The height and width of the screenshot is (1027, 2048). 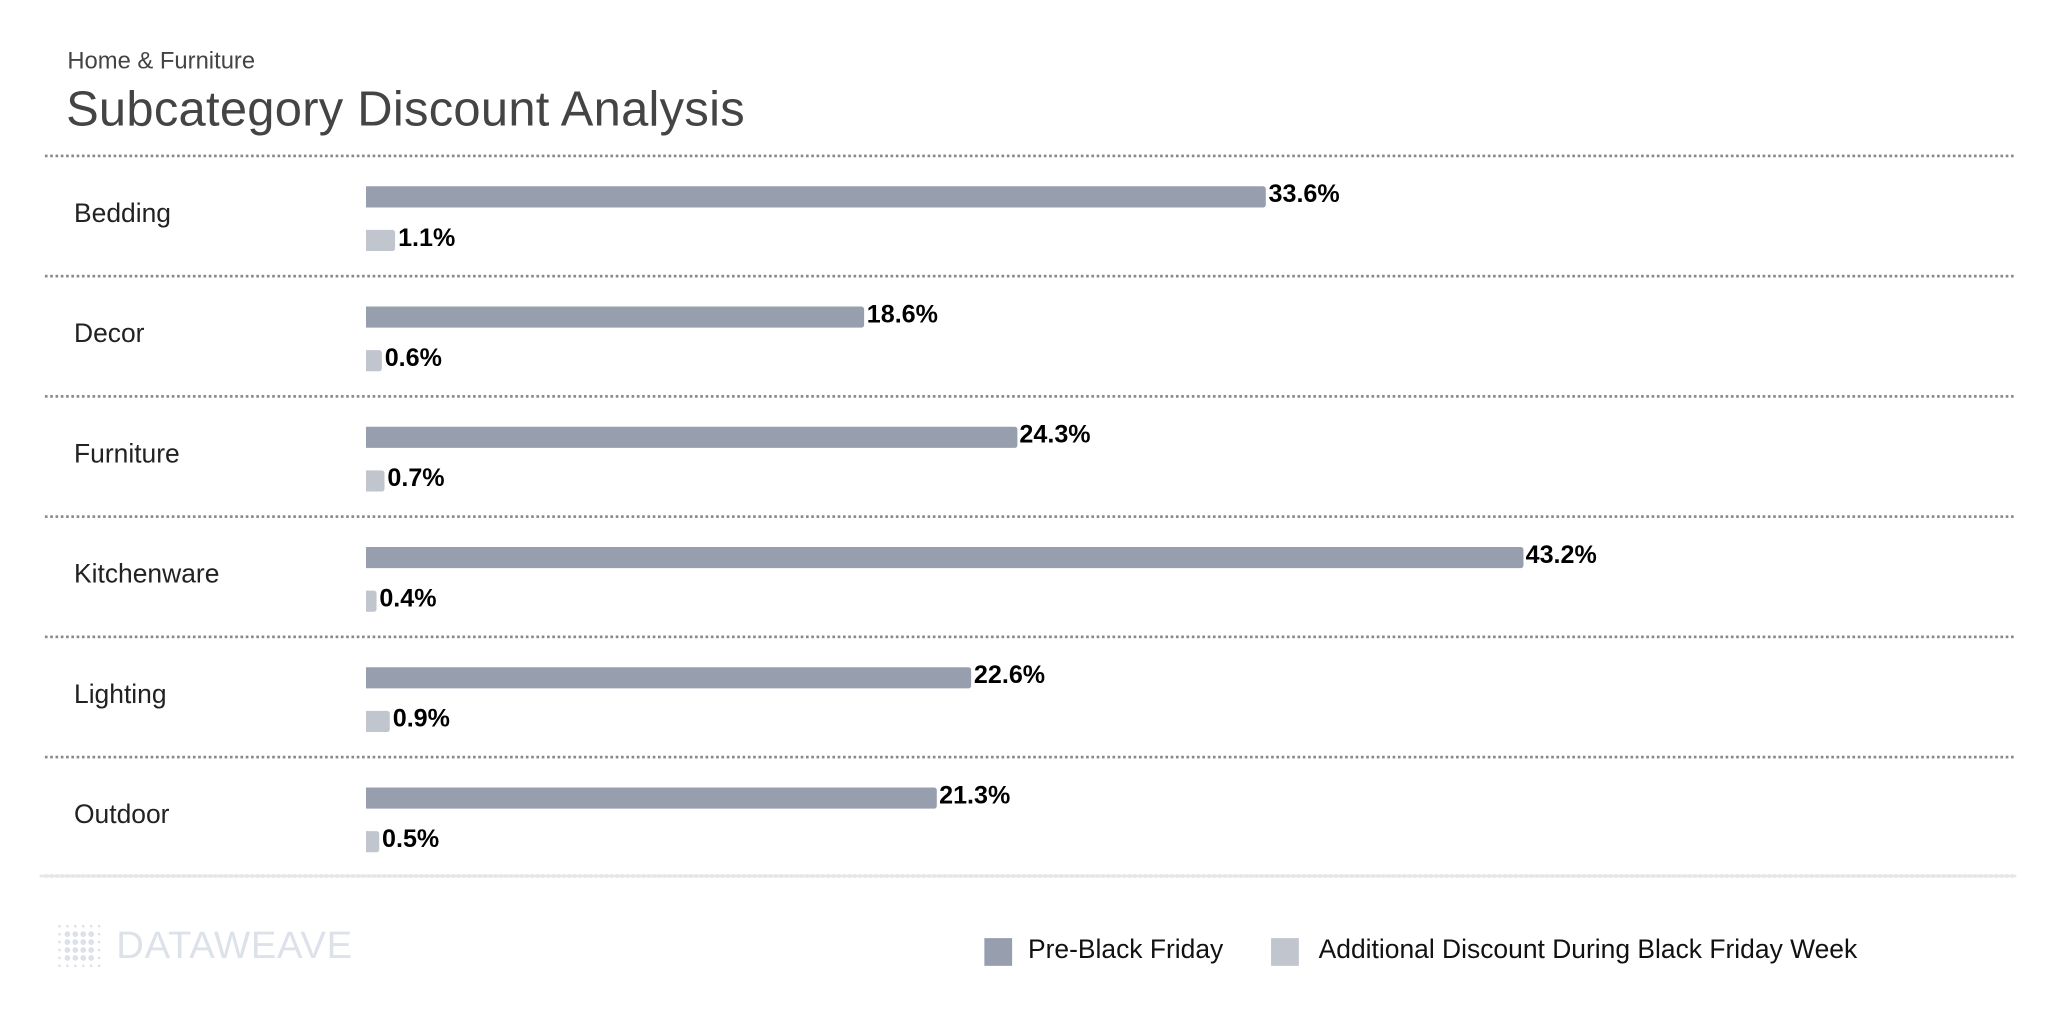 I want to click on value-label-additional: 1.1%, so click(x=427, y=238).